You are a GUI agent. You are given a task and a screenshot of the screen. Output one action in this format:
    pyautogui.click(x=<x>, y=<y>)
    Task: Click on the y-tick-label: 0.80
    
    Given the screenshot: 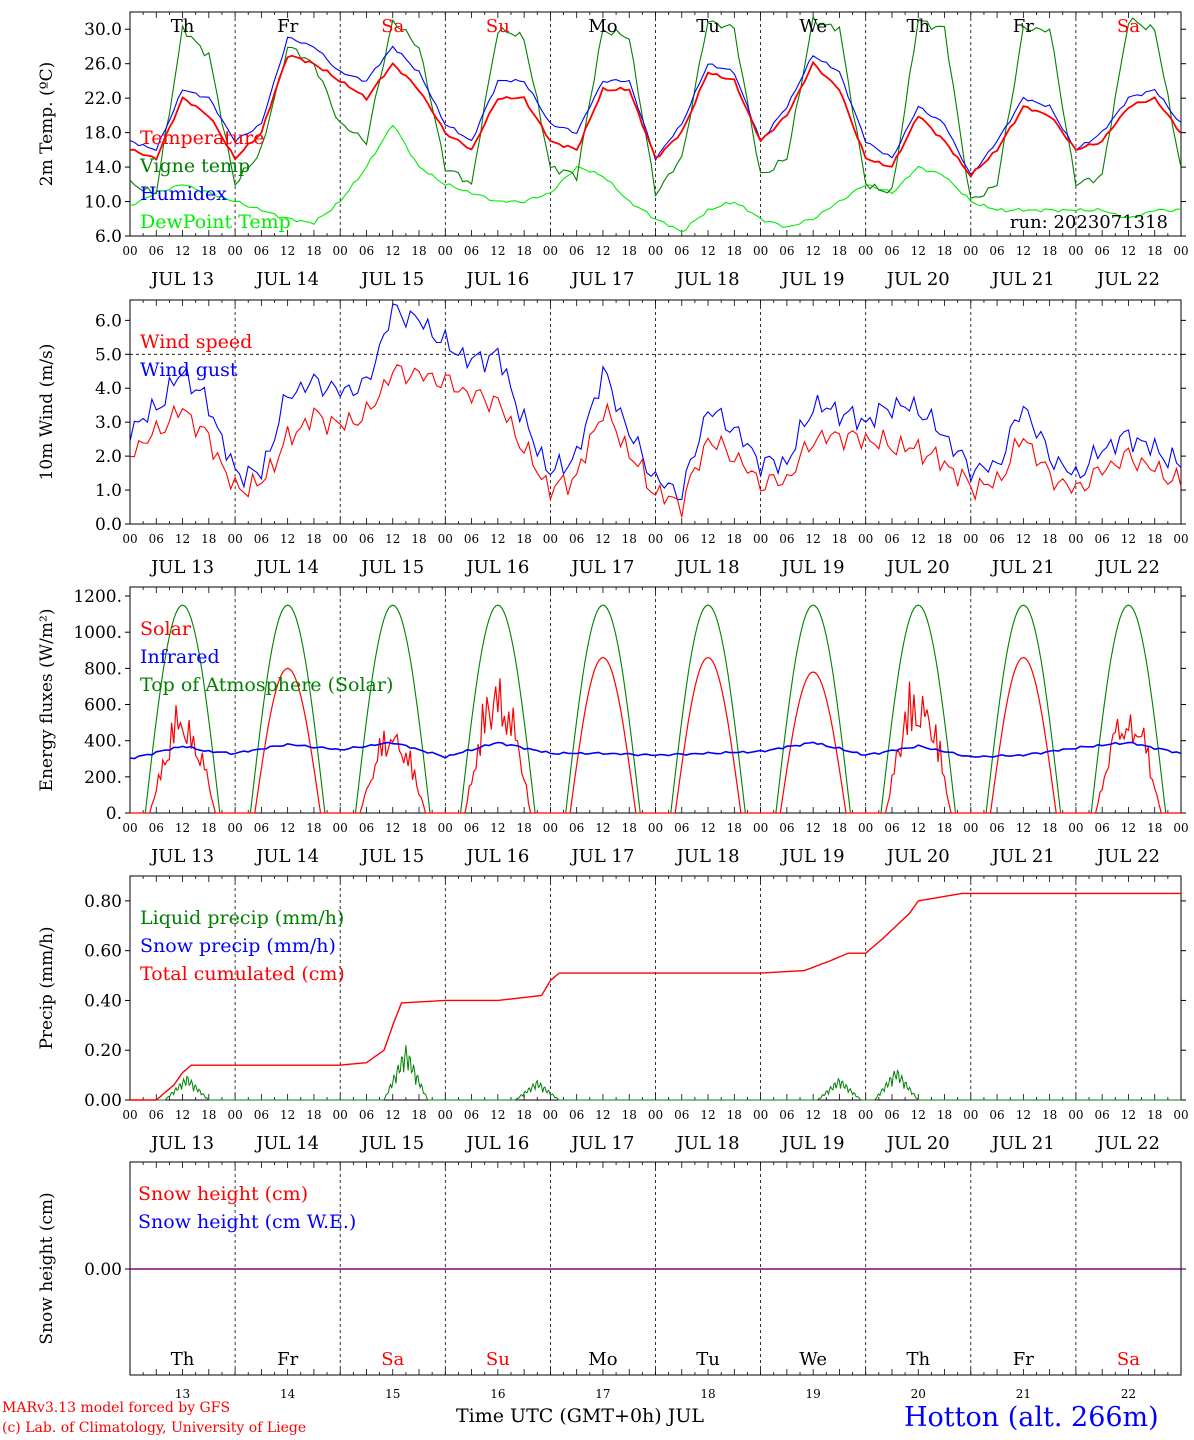 What is the action you would take?
    pyautogui.click(x=103, y=902)
    